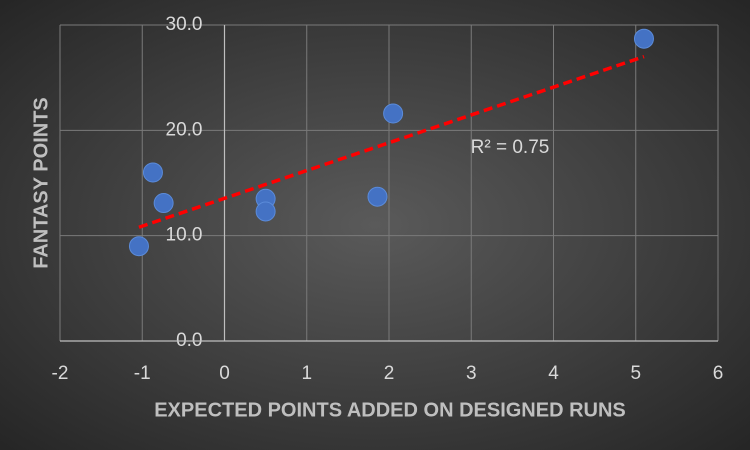 This screenshot has height=450, width=750. I want to click on x-axis-title: EXPECTED POINTS ADDED ON DESIGNED RUNS, so click(390, 410).